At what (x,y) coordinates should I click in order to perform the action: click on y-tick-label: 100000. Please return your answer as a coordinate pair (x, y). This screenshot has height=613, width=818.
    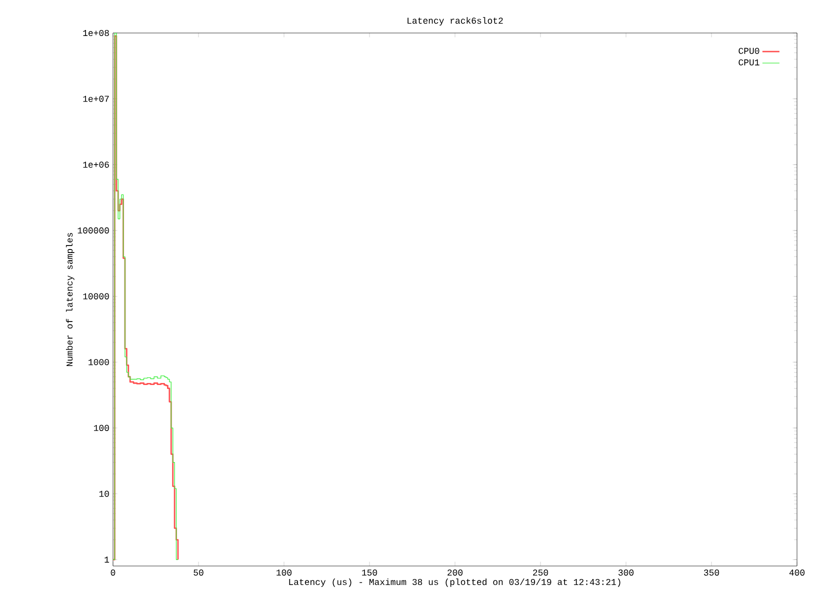
    Looking at the image, I should click on (93, 230).